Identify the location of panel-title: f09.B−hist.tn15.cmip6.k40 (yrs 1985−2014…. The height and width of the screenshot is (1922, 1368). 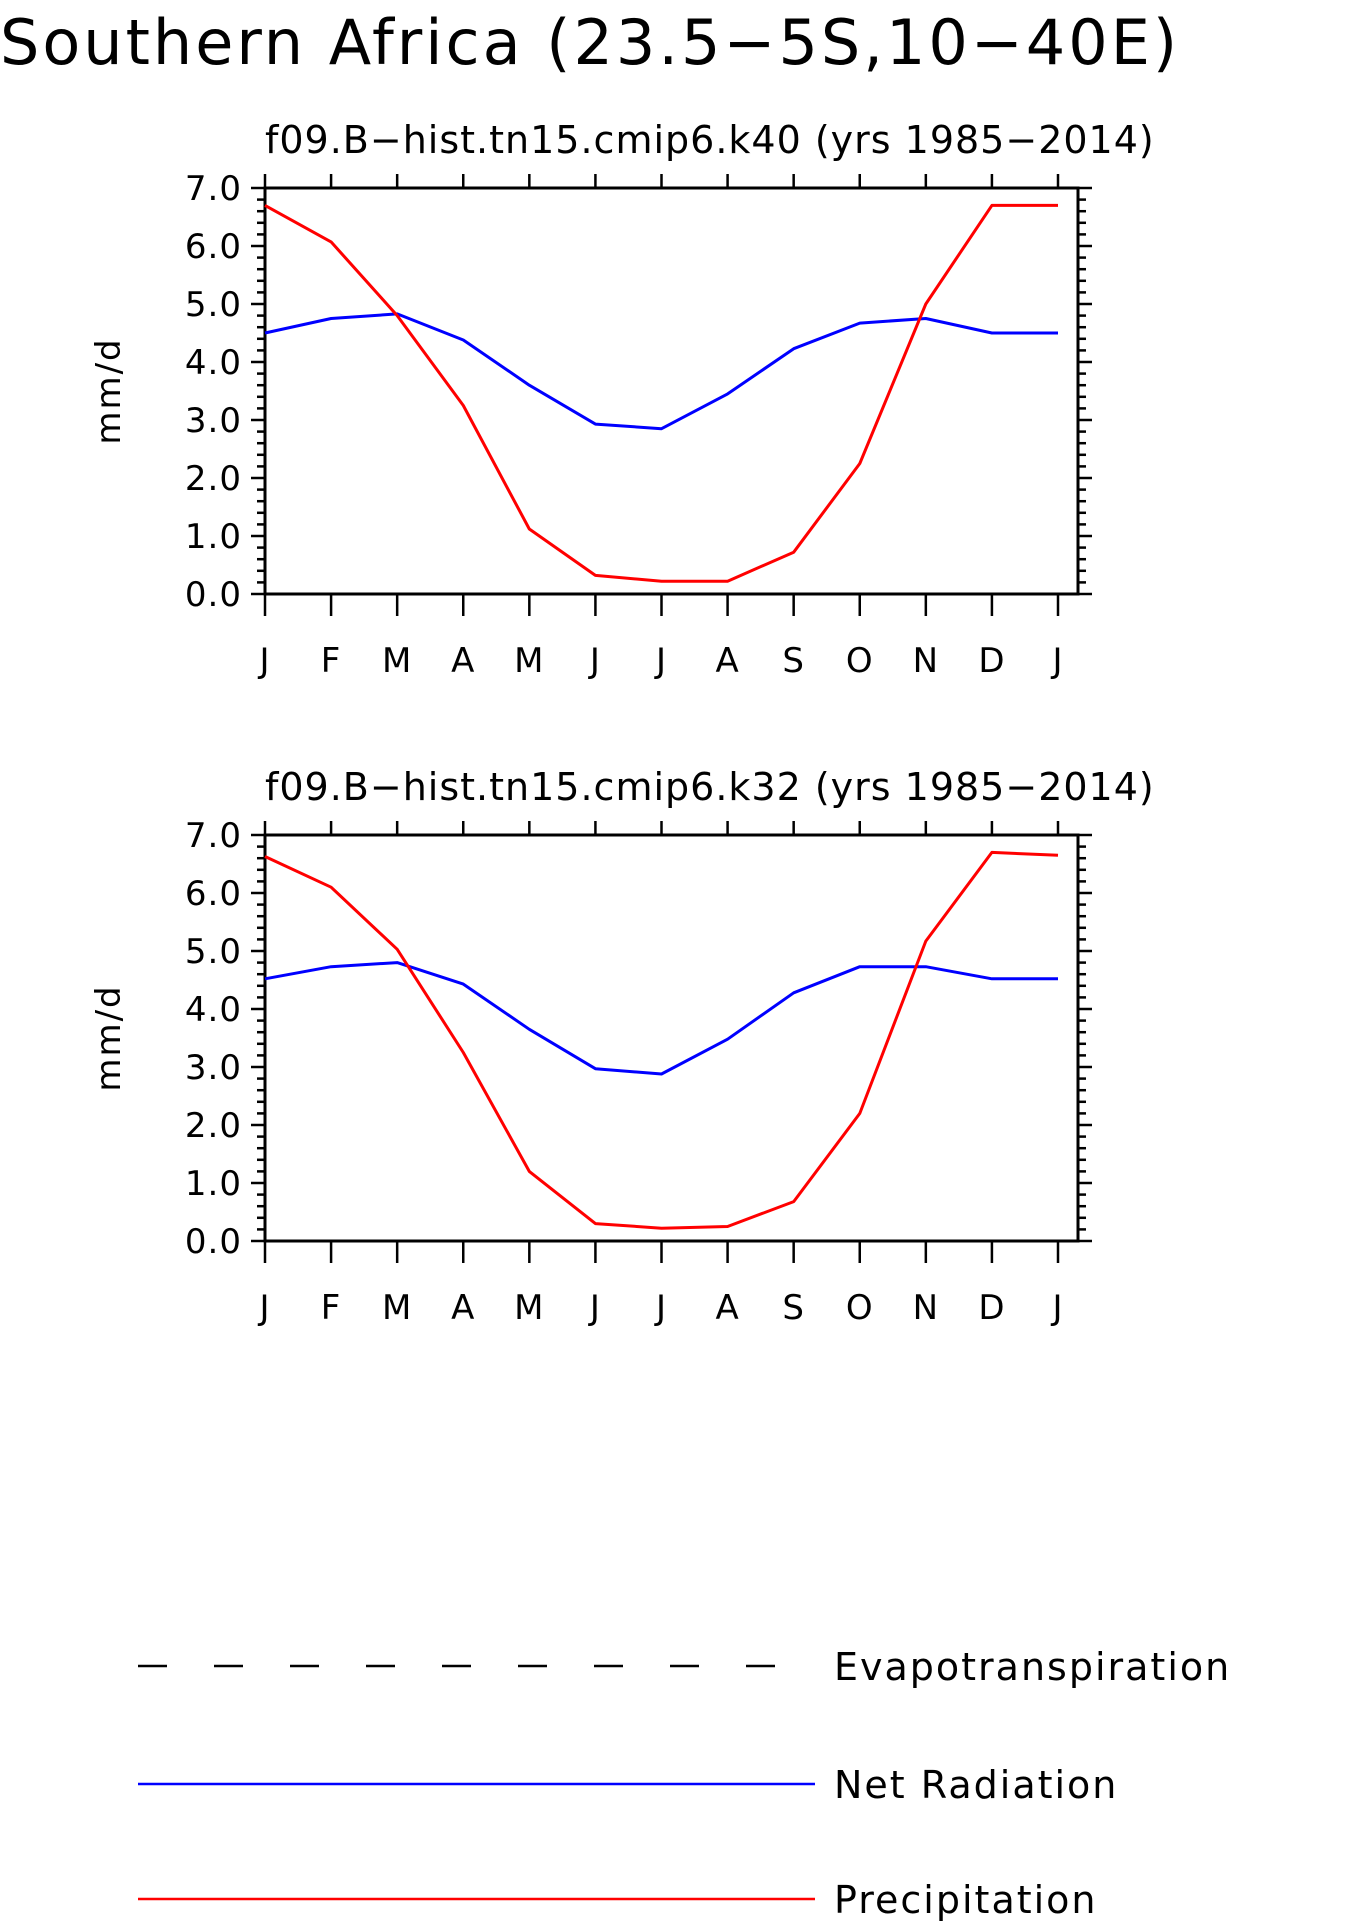
(710, 140).